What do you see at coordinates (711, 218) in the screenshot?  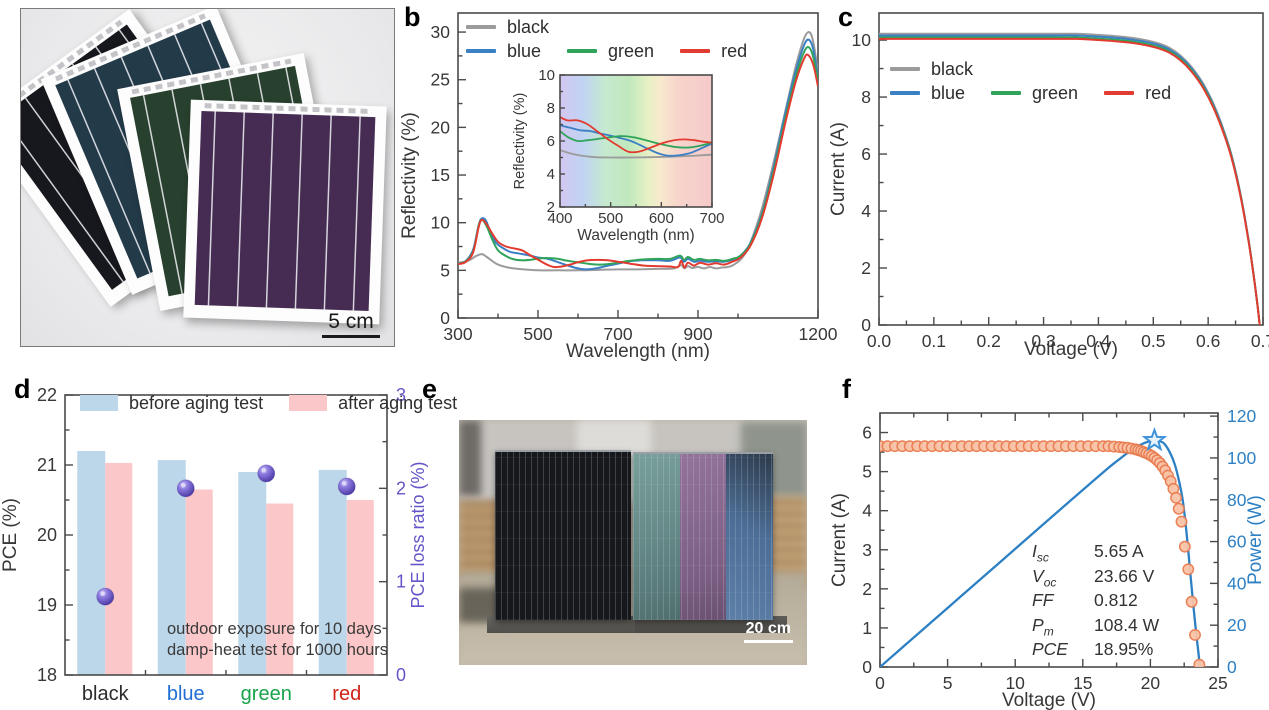 I see `svg-text: 700` at bounding box center [711, 218].